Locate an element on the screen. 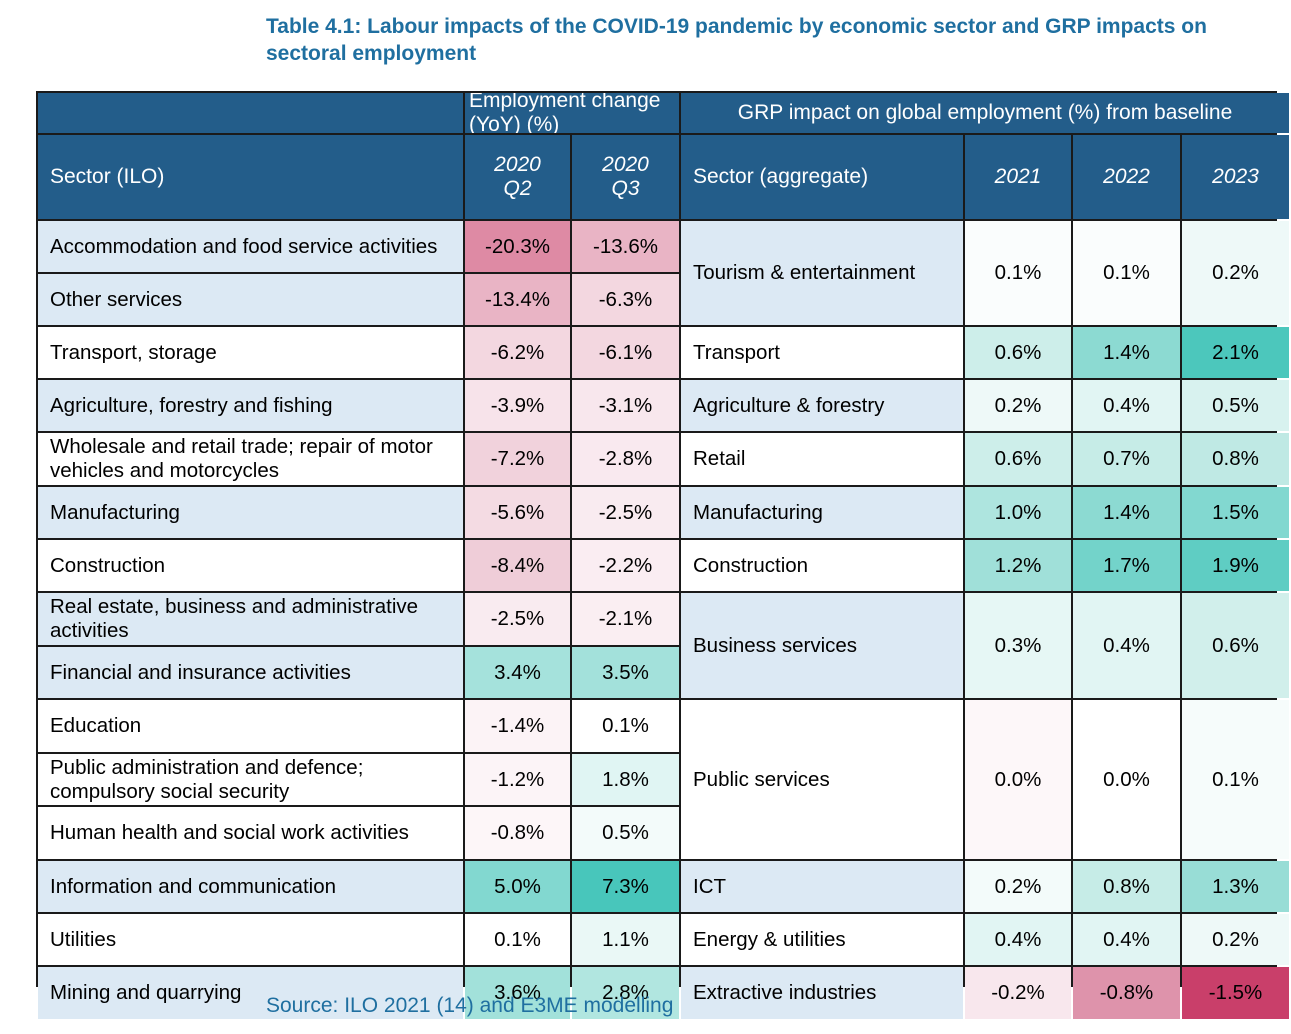  header-2020-q2: 2020 Q2 is located at coordinates (517, 177).